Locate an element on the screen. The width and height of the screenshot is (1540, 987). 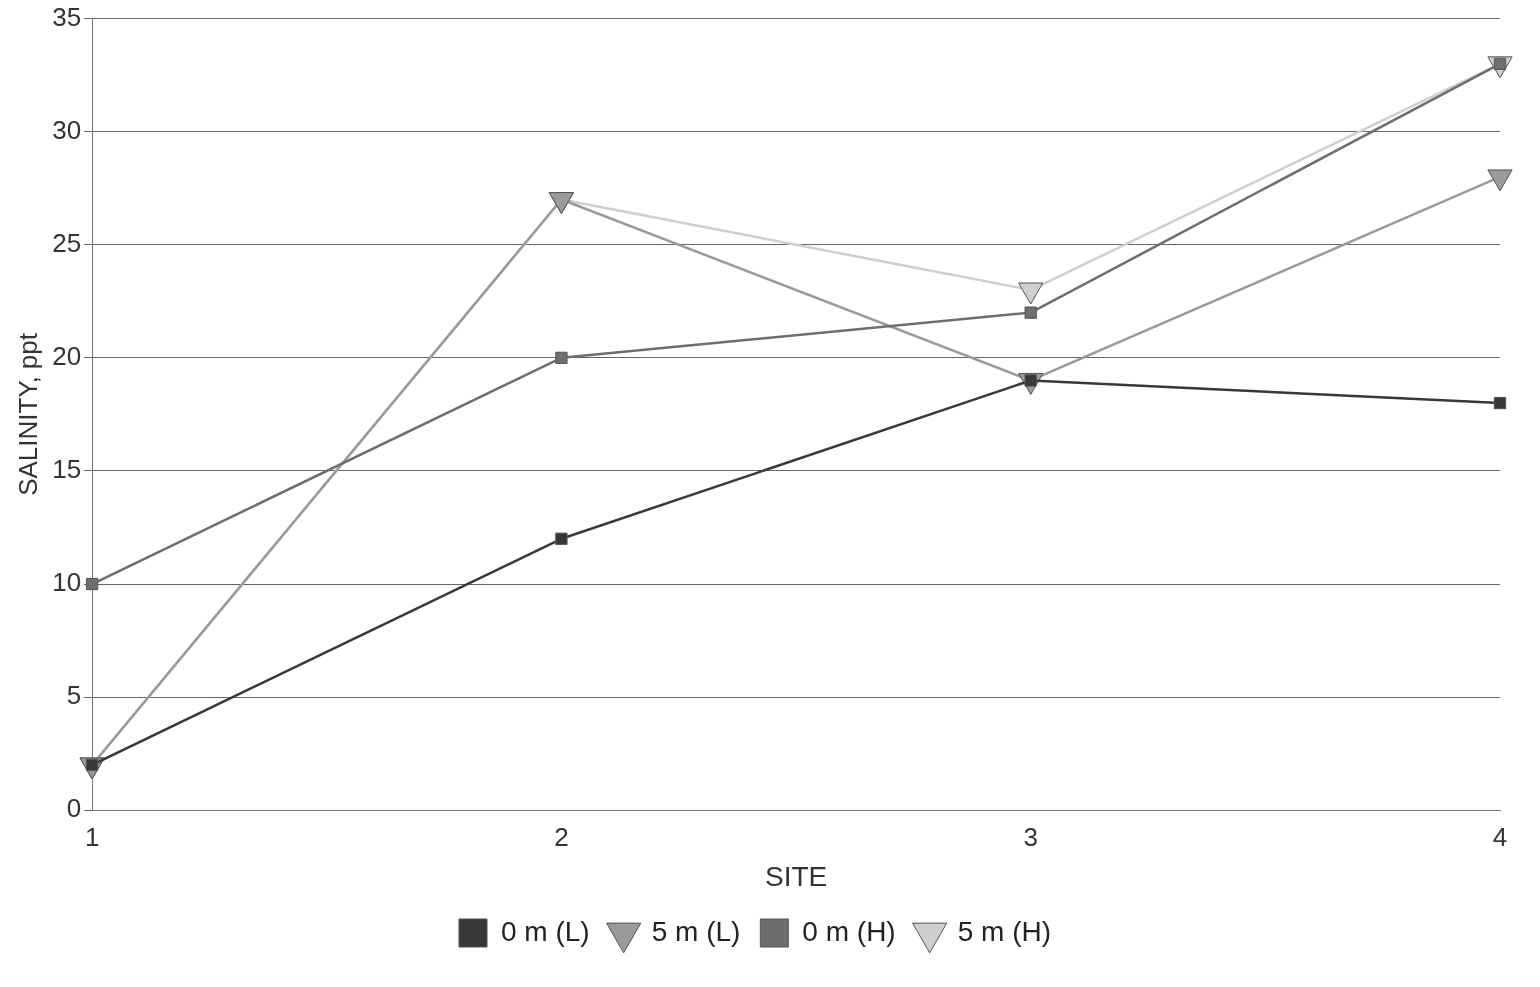
x-tick-label: 3 is located at coordinates (1030, 836).